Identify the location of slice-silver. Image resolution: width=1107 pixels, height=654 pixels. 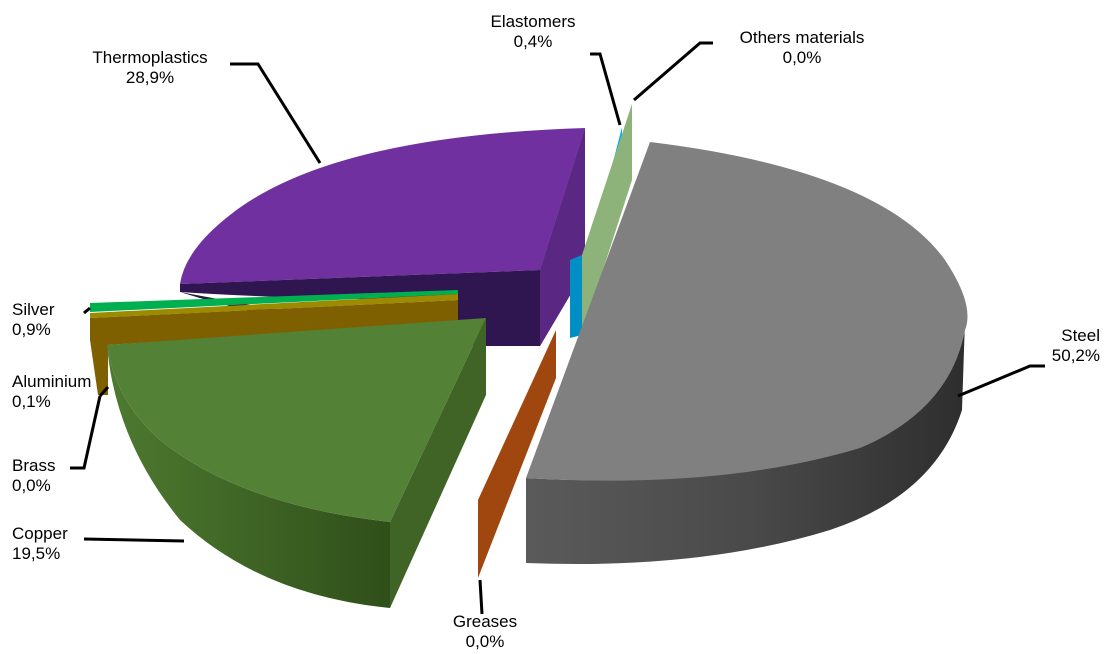
(274, 301).